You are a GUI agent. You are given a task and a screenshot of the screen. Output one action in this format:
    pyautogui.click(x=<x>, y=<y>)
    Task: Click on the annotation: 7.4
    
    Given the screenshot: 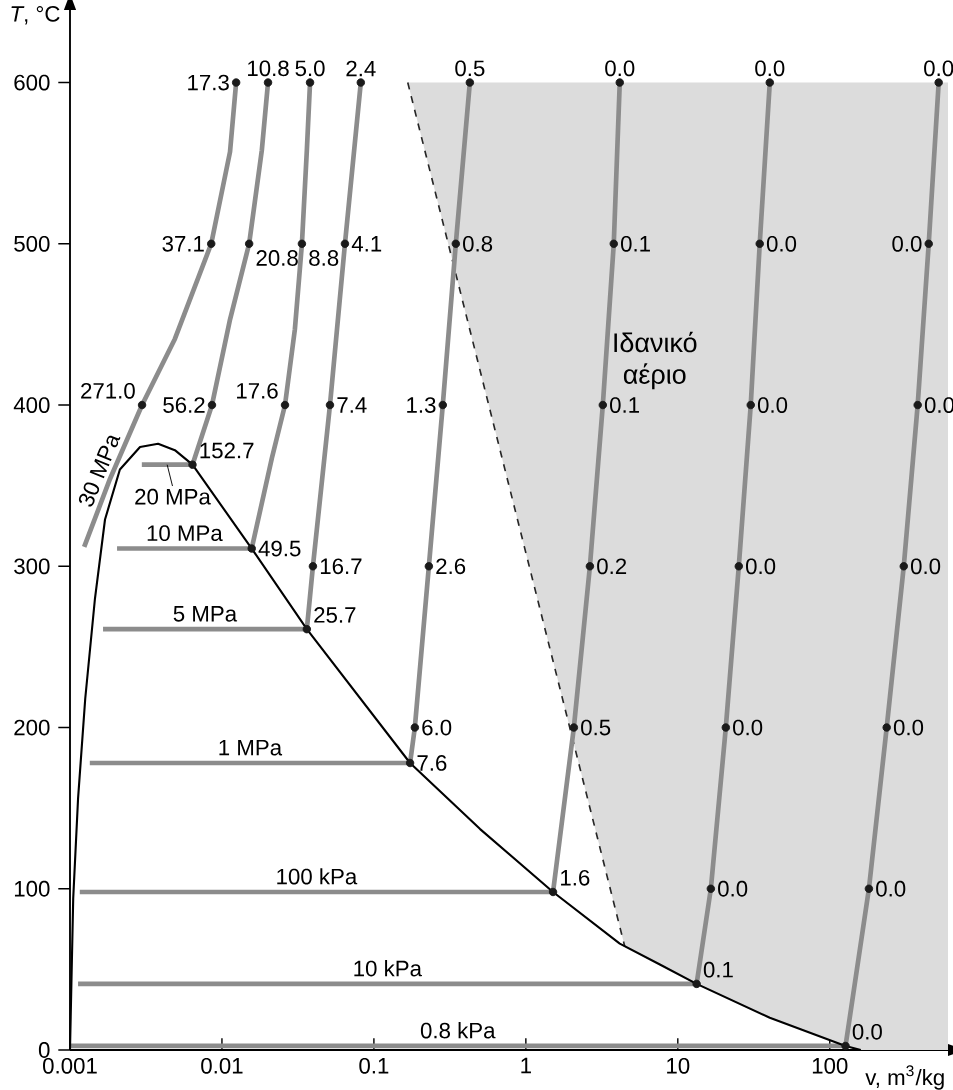 What is the action you would take?
    pyautogui.click(x=352, y=405)
    